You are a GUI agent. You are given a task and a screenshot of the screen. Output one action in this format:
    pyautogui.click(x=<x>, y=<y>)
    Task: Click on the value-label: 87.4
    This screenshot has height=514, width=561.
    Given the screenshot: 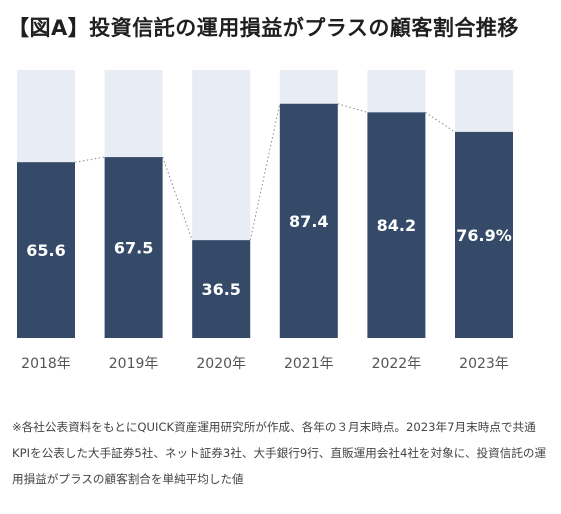 What is the action you would take?
    pyautogui.click(x=308, y=221)
    